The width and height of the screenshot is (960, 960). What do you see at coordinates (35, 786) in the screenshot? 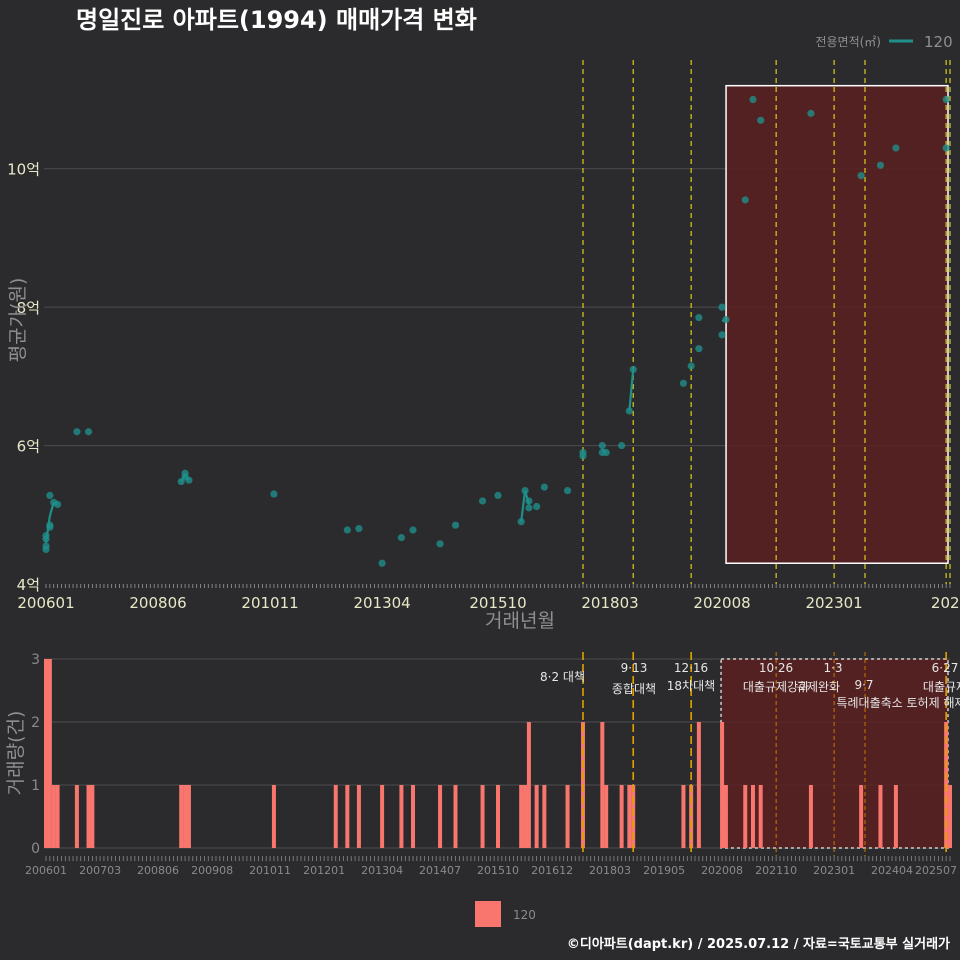
I see `volume-y-tick-label: 1` at bounding box center [35, 786].